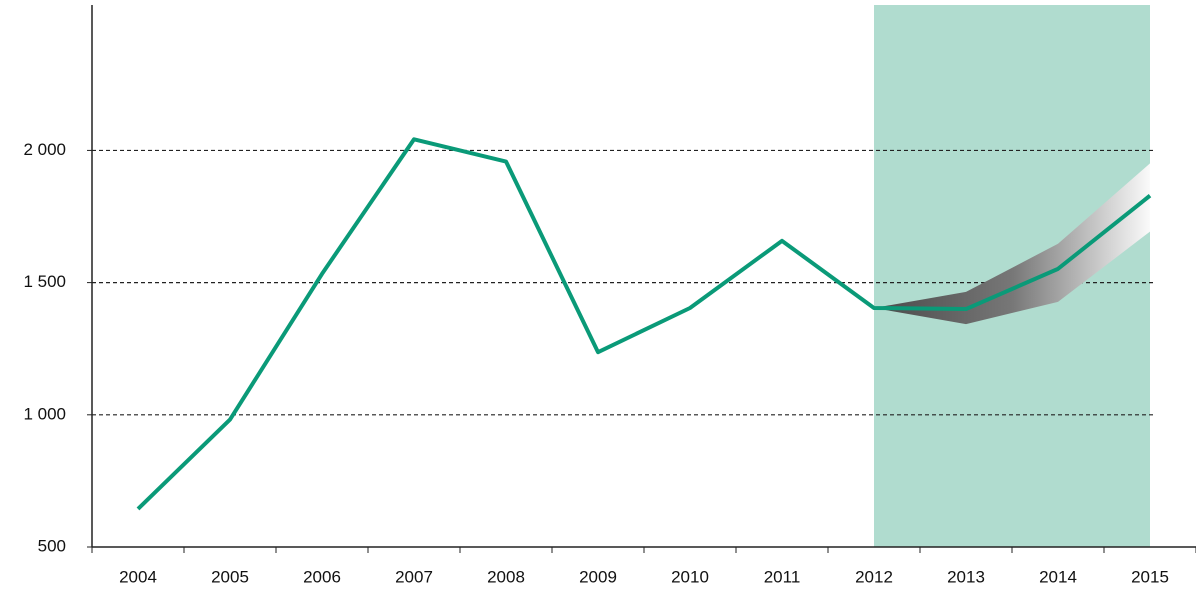 This screenshot has height=597, width=1196. Describe the element at coordinates (44, 413) in the screenshot. I see `y-tick-label: 1 000` at that location.